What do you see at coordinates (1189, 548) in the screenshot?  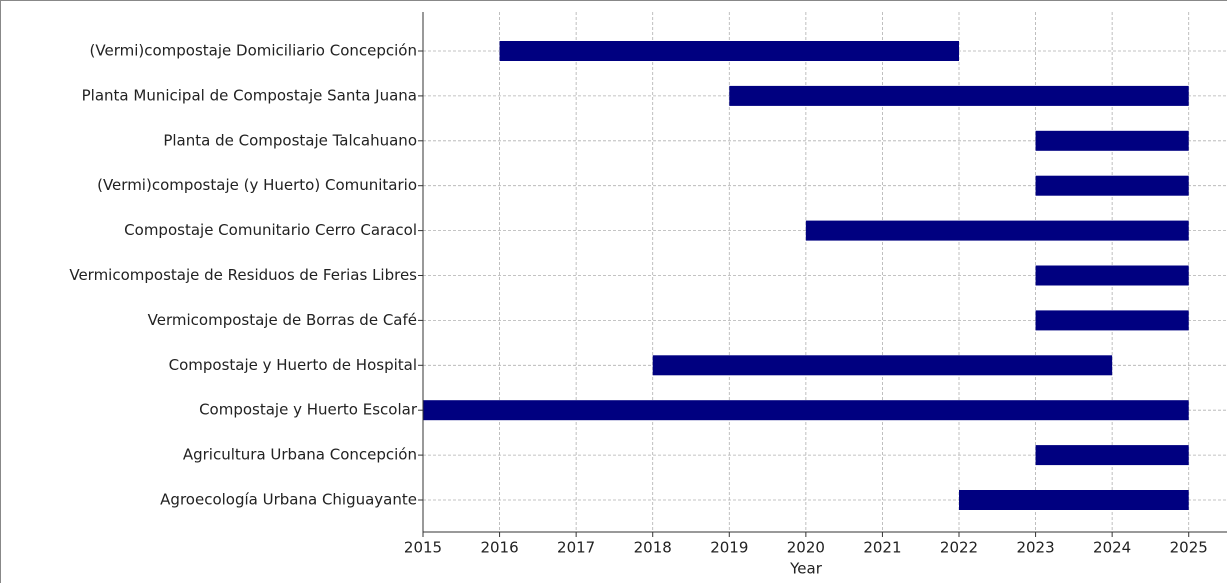 I see `x-tick-label: 2025` at bounding box center [1189, 548].